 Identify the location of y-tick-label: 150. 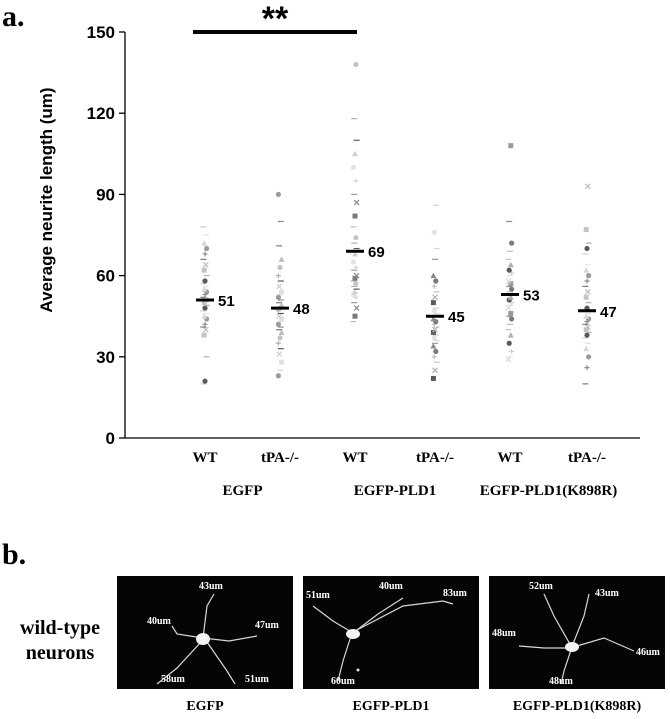
(101, 32).